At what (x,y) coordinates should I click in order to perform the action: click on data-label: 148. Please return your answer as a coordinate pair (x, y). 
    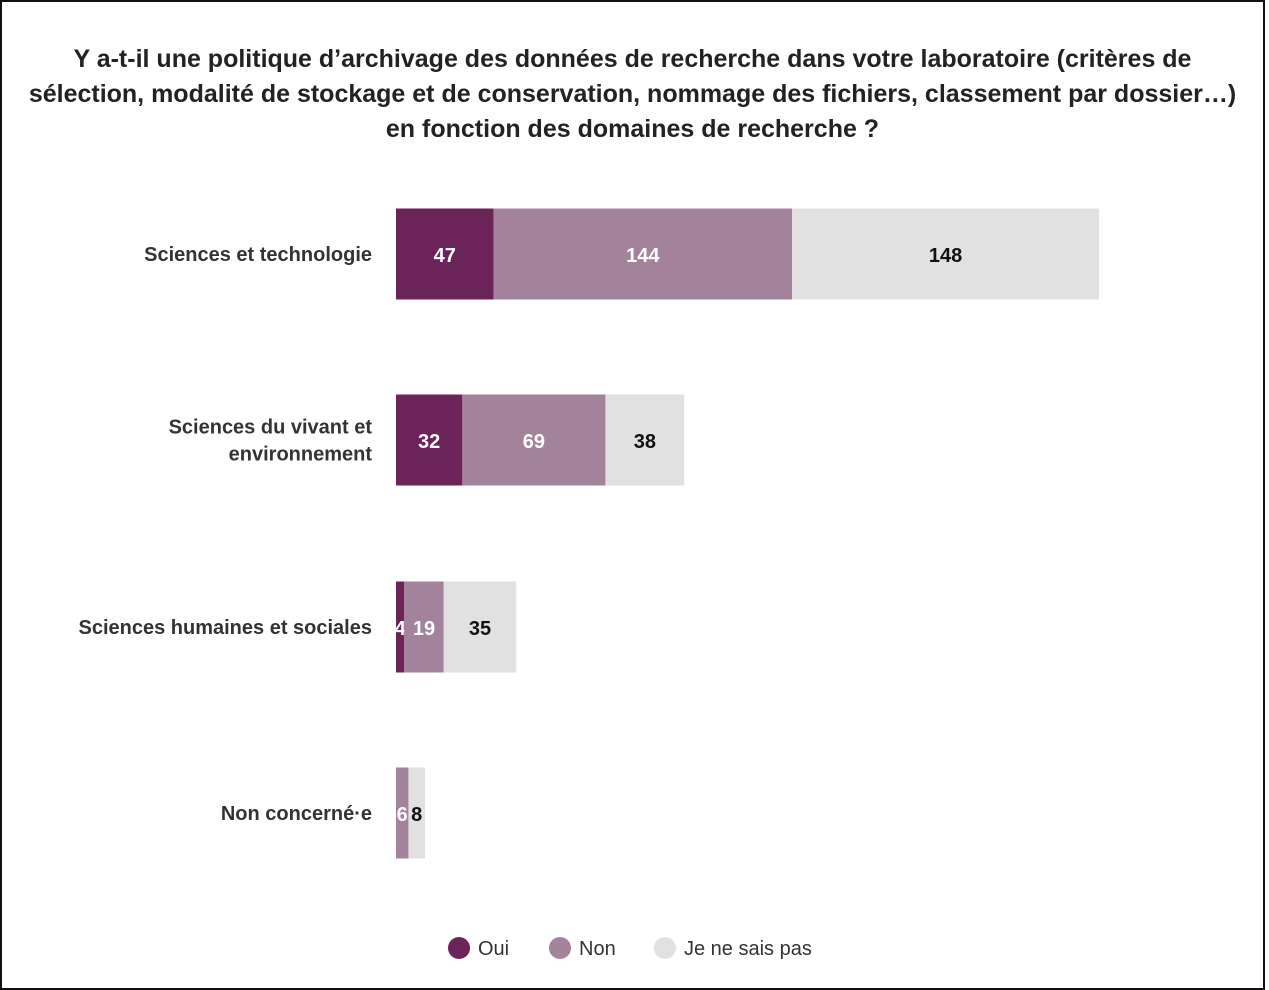
    Looking at the image, I should click on (945, 256).